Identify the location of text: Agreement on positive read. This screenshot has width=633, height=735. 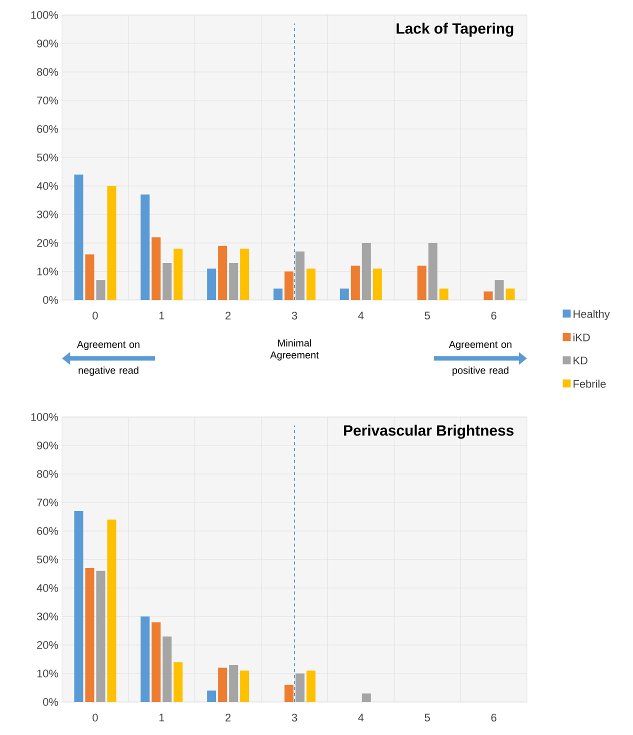
(480, 358).